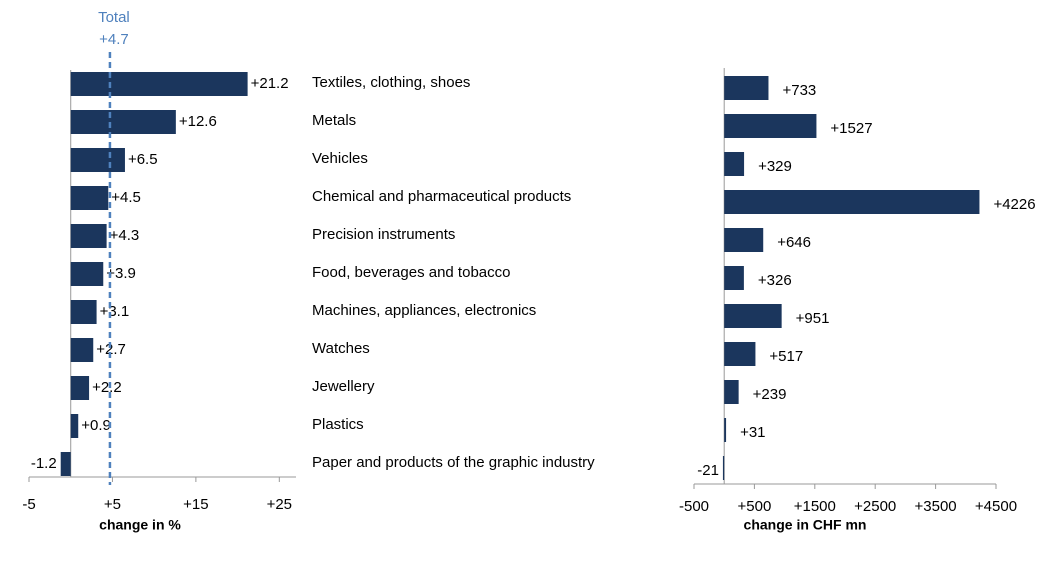 The image size is (1037, 565). Describe the element at coordinates (805, 525) in the screenshot. I see `x-axis-label: change in CHF mn` at that location.